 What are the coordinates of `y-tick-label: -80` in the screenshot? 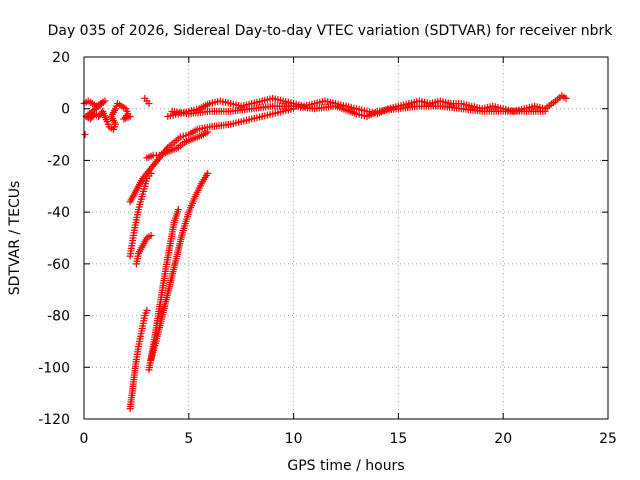 It's located at (58, 317).